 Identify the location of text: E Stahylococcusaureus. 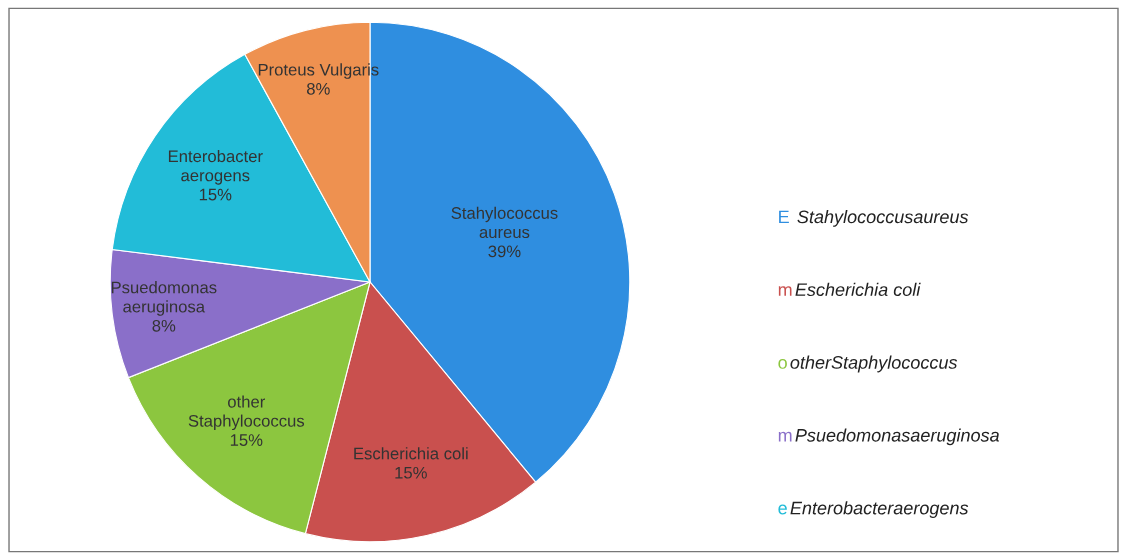
(874, 218).